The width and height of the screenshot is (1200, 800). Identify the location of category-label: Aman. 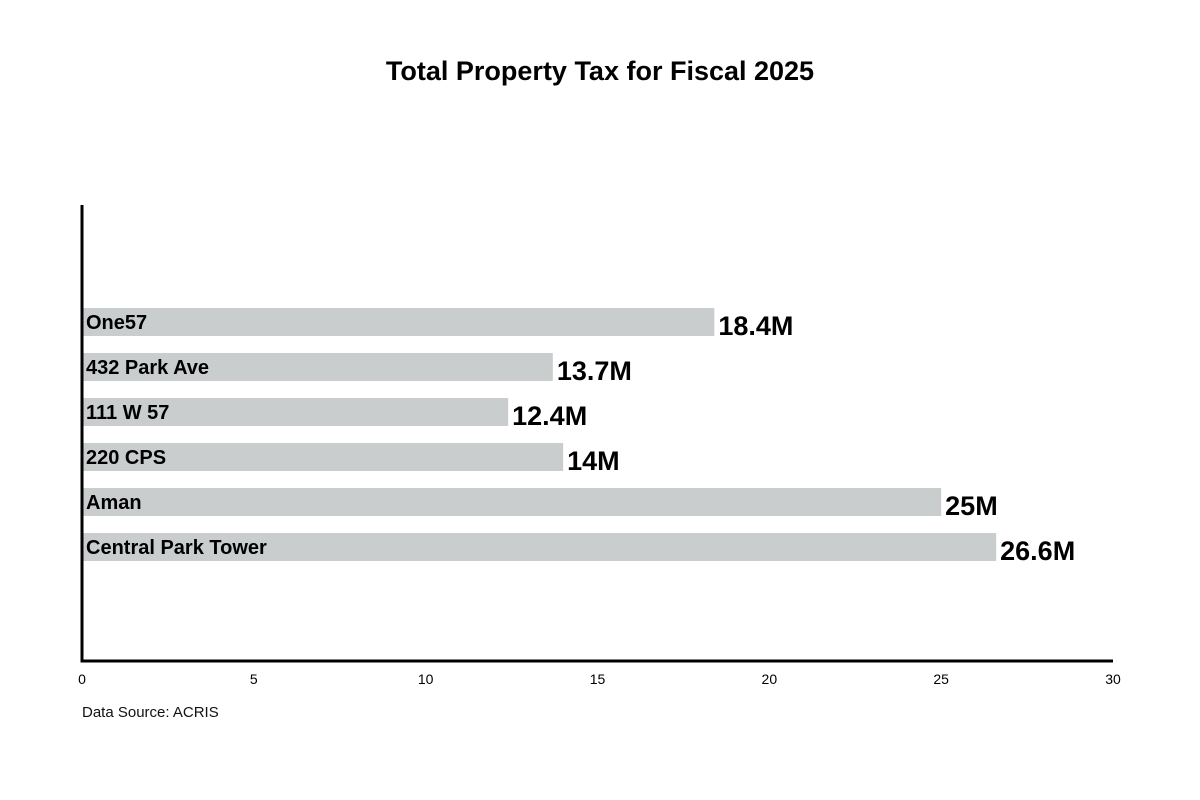
(114, 503).